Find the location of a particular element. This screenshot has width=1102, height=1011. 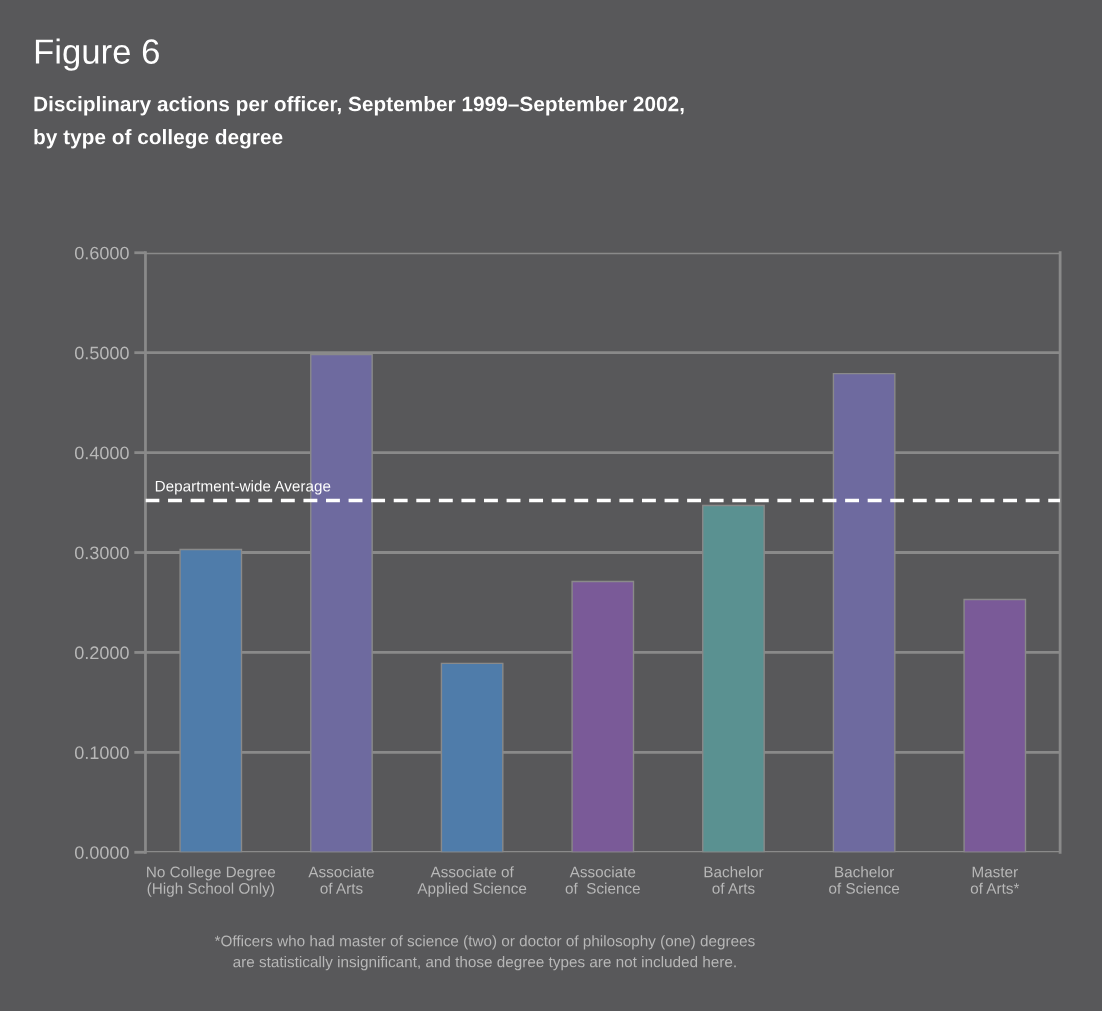

ref-line-label: Department-wide Average is located at coordinates (243, 487).